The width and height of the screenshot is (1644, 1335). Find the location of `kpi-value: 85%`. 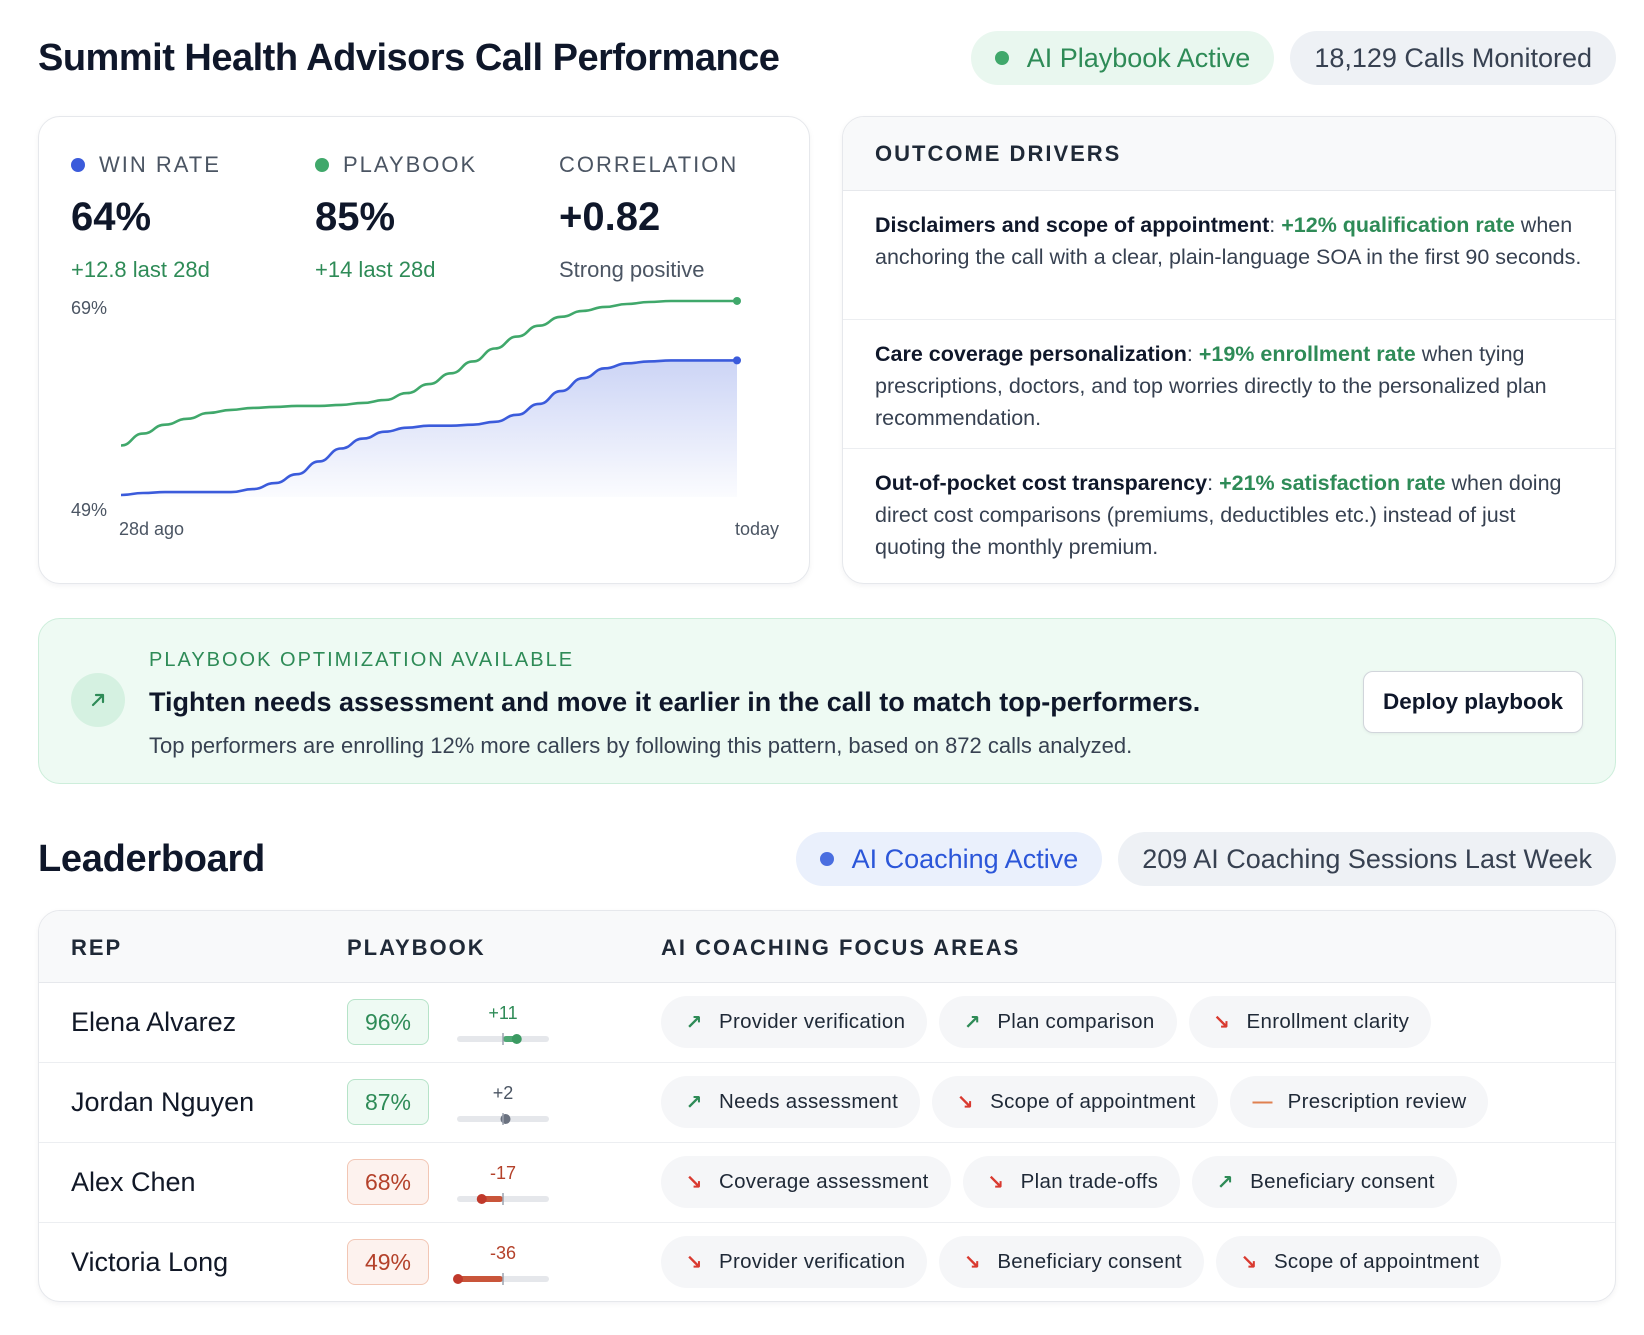

kpi-value: 85% is located at coordinates (355, 217).